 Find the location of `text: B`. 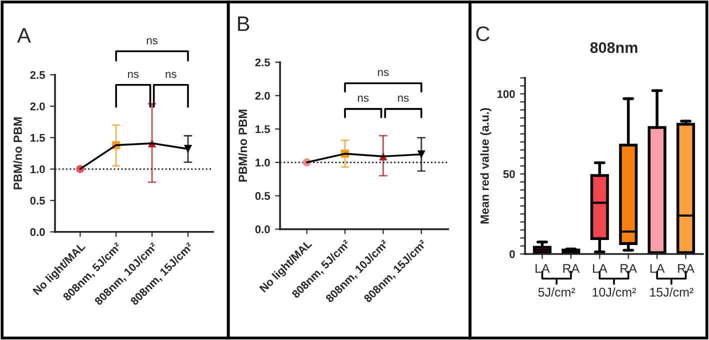

text: B is located at coordinates (244, 23).